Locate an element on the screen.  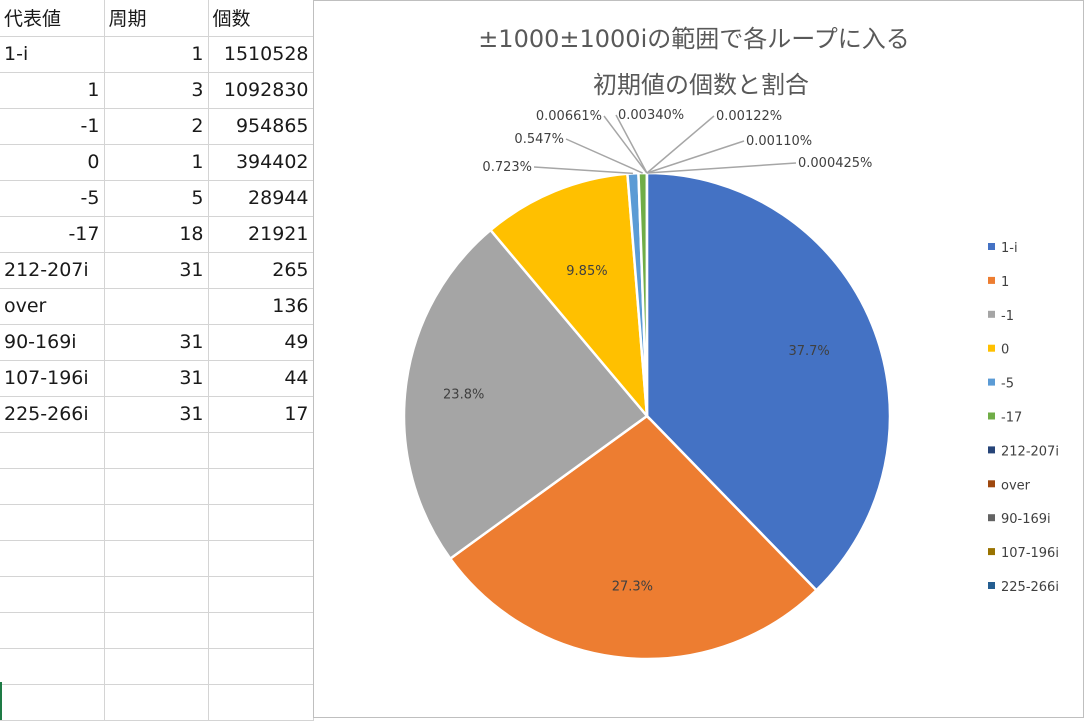
cell-value: 90-169i is located at coordinates (52, 342).